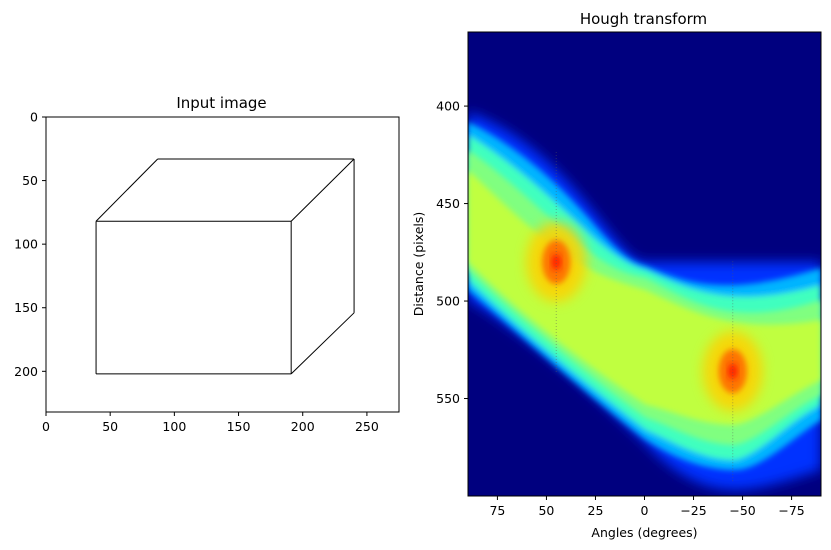 The height and width of the screenshot is (550, 831). Describe the element at coordinates (34, 117) in the screenshot. I see `y-tick-label: 0` at that location.